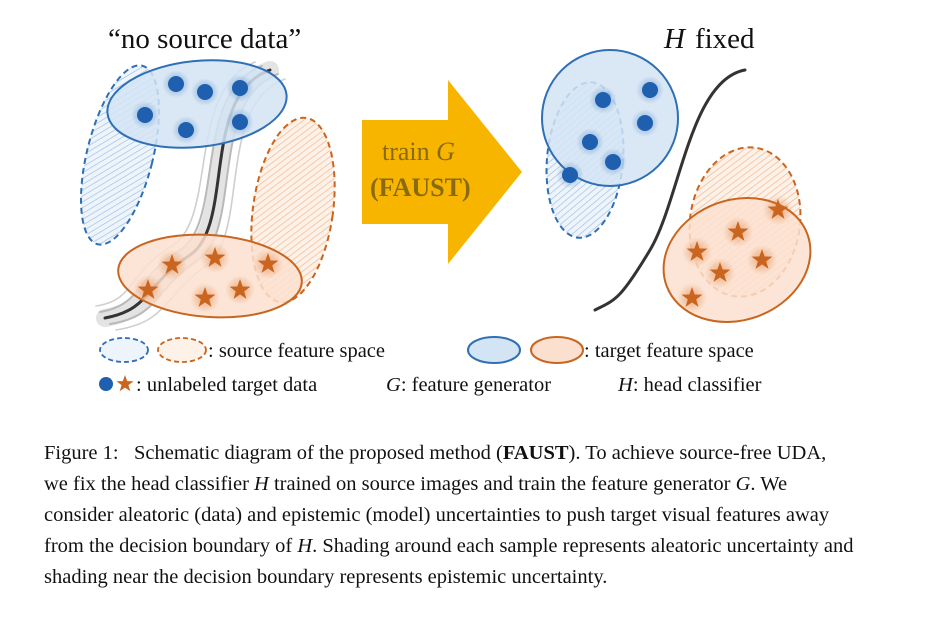 Image resolution: width=939 pixels, height=622 pixels. What do you see at coordinates (420, 187) in the screenshot?
I see `arrow-label-faust: (FAUST)` at bounding box center [420, 187].